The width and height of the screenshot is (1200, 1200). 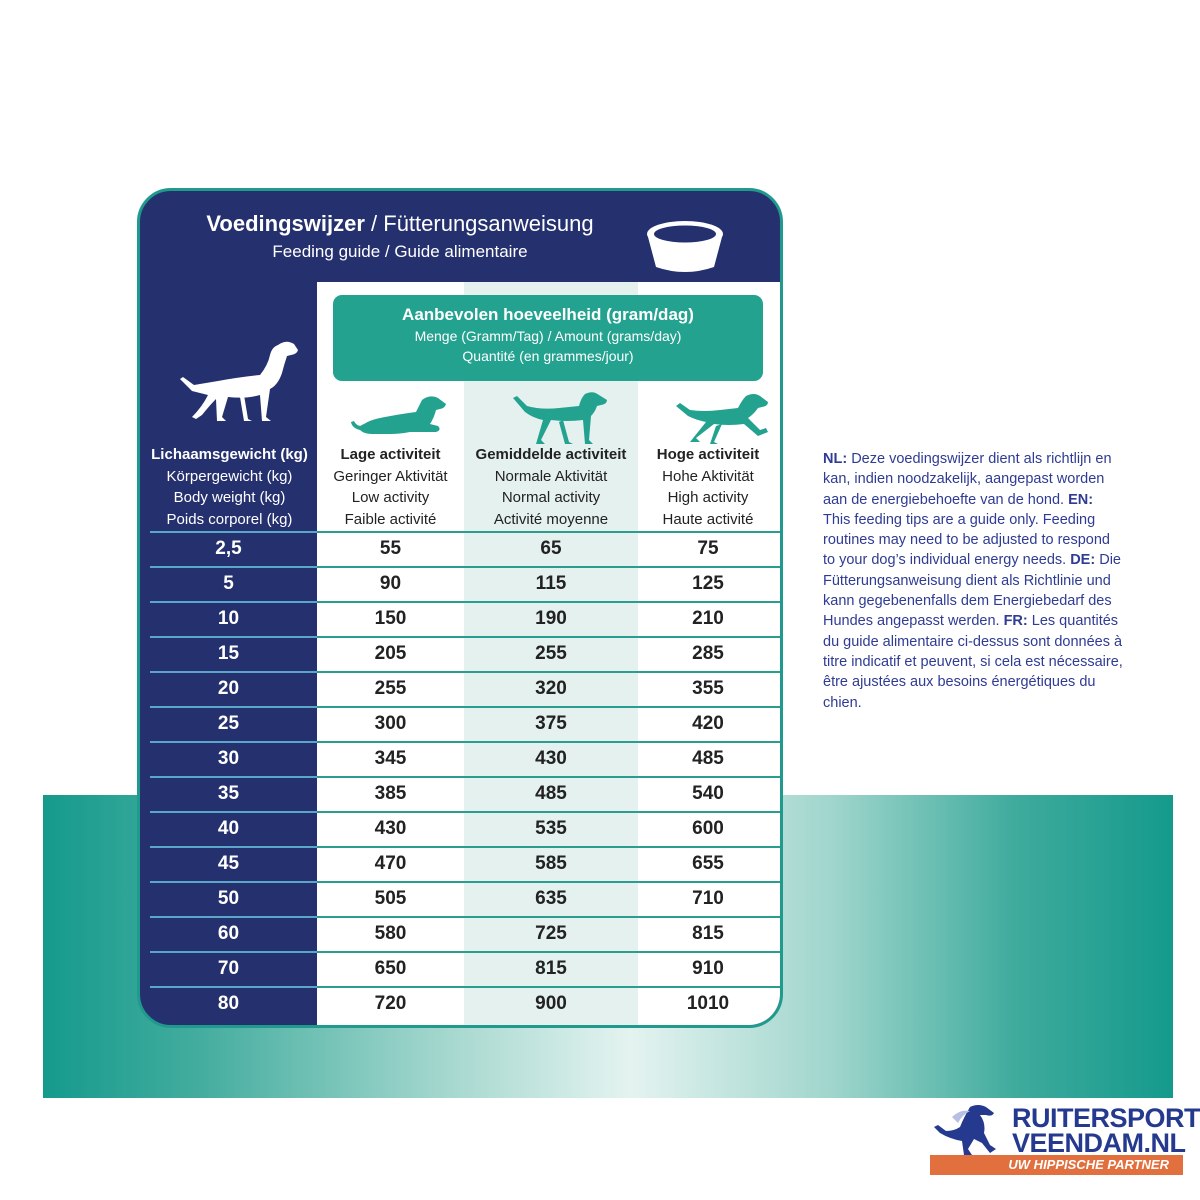 I want to click on logo-tagline: UW HIPPISCHE PARTNER, so click(x=1056, y=1165).